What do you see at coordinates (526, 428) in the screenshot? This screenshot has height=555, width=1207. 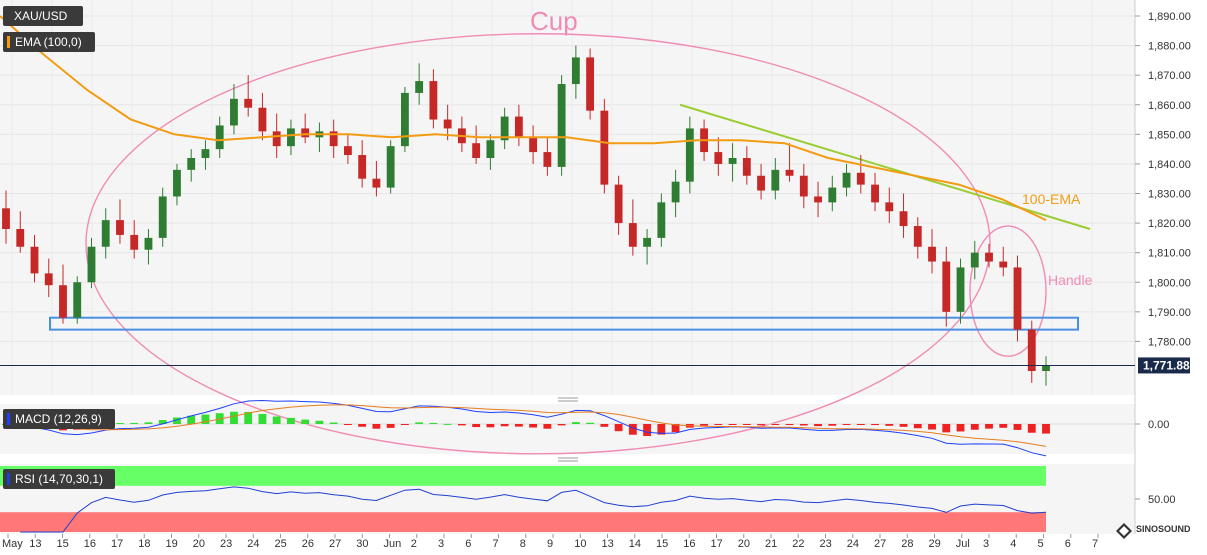 I see `macd-line` at bounding box center [526, 428].